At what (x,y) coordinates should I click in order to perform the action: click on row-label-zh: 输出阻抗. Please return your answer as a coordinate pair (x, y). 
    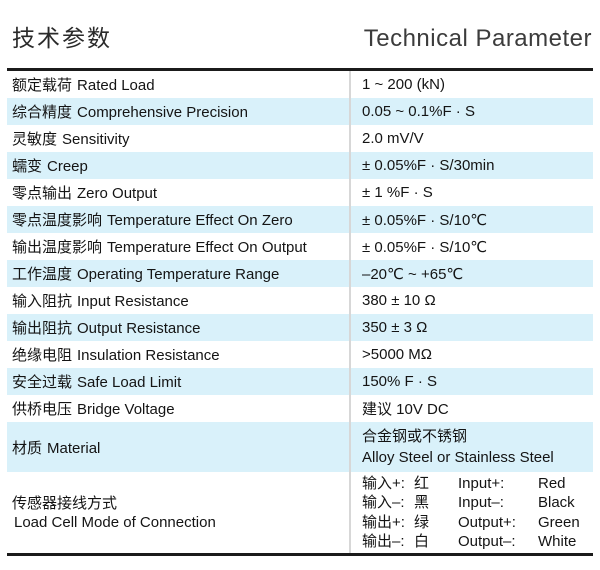
    Looking at the image, I should click on (42, 328).